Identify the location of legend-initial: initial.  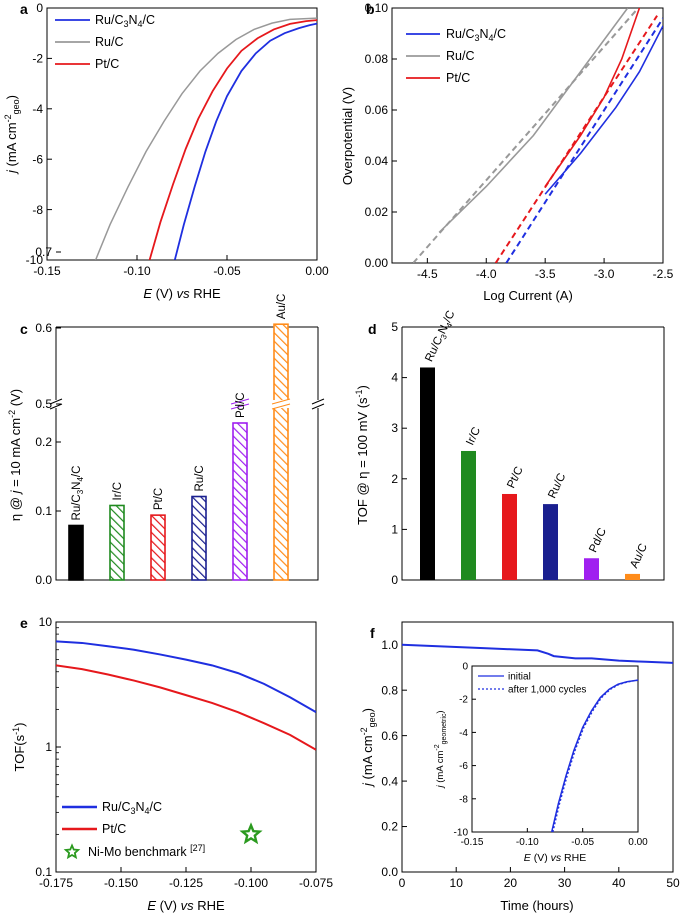
(519, 677).